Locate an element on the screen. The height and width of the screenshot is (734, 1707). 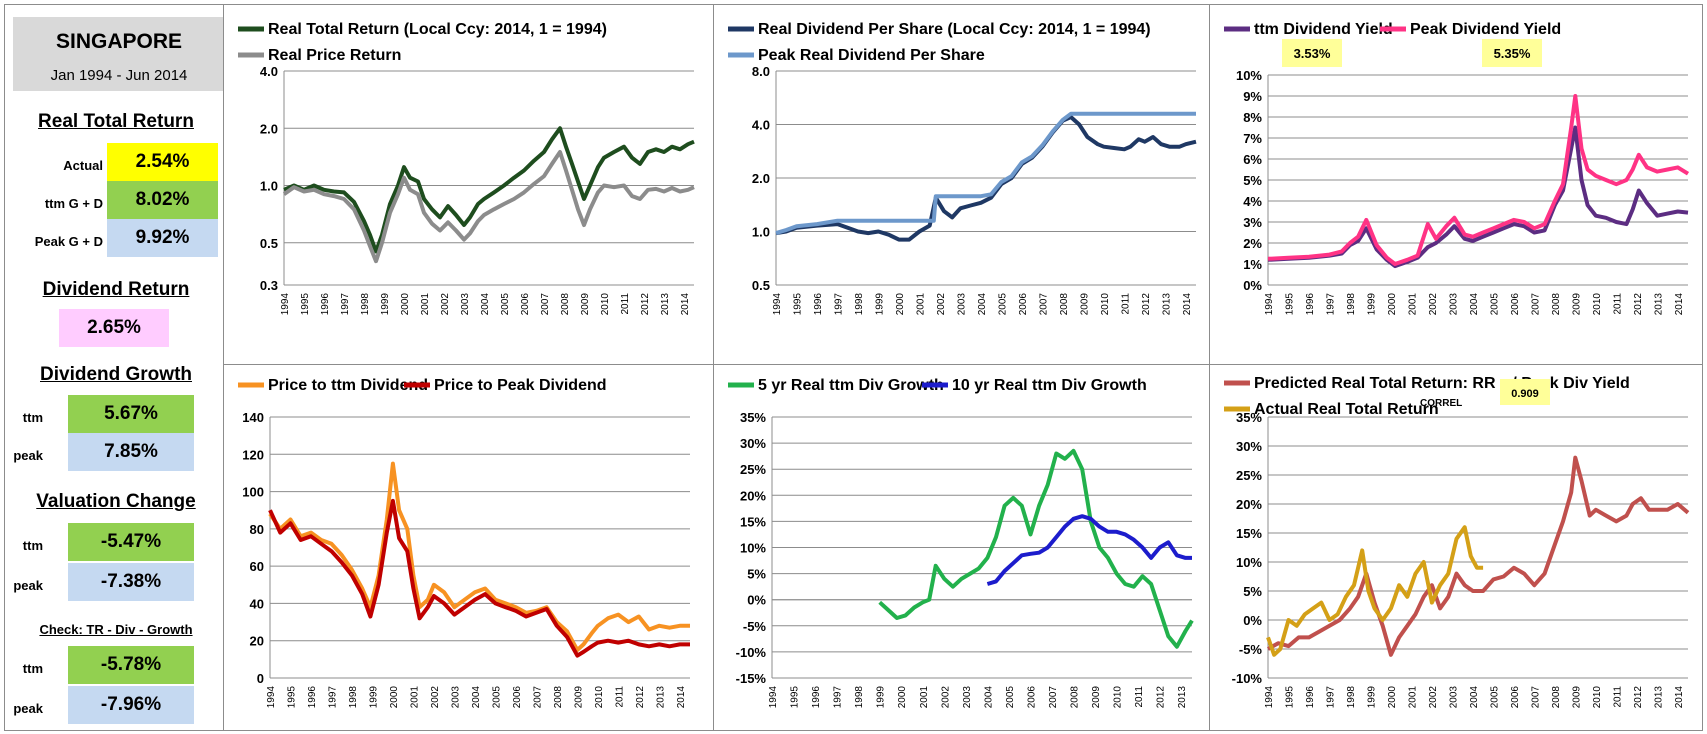
period-label: Jan 1994 - Jun 2014 is located at coordinates (119, 75).